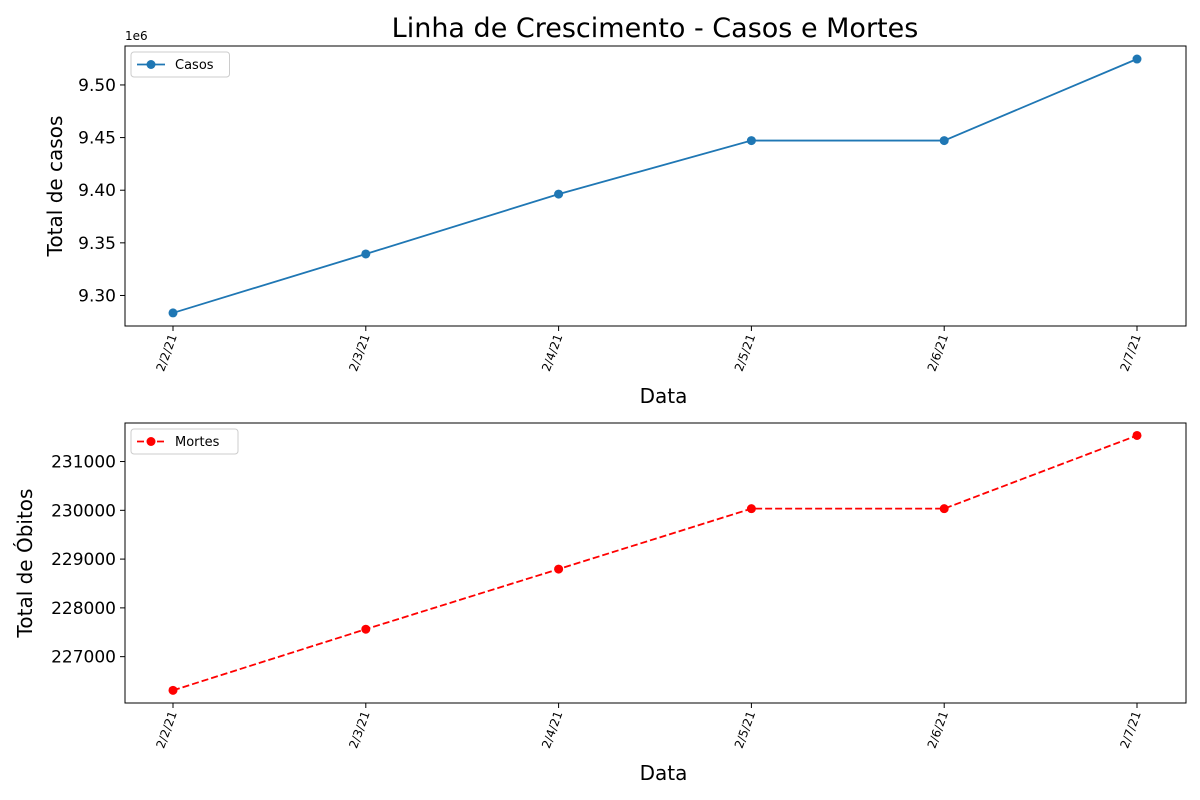 The image size is (1200, 800). Describe the element at coordinates (83, 511) in the screenshot. I see `y-tick-label: 230000` at that location.